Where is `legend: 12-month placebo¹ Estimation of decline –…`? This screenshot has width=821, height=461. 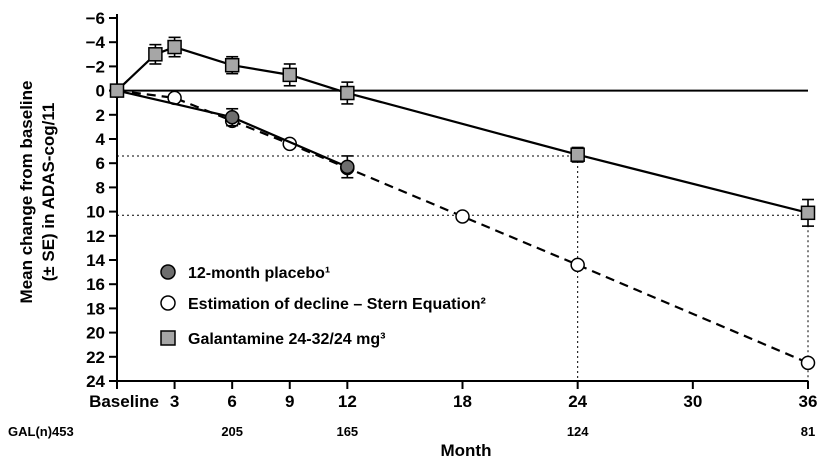
legend: 12-month placebo¹ Estimation of decline –… is located at coordinates (323, 306).